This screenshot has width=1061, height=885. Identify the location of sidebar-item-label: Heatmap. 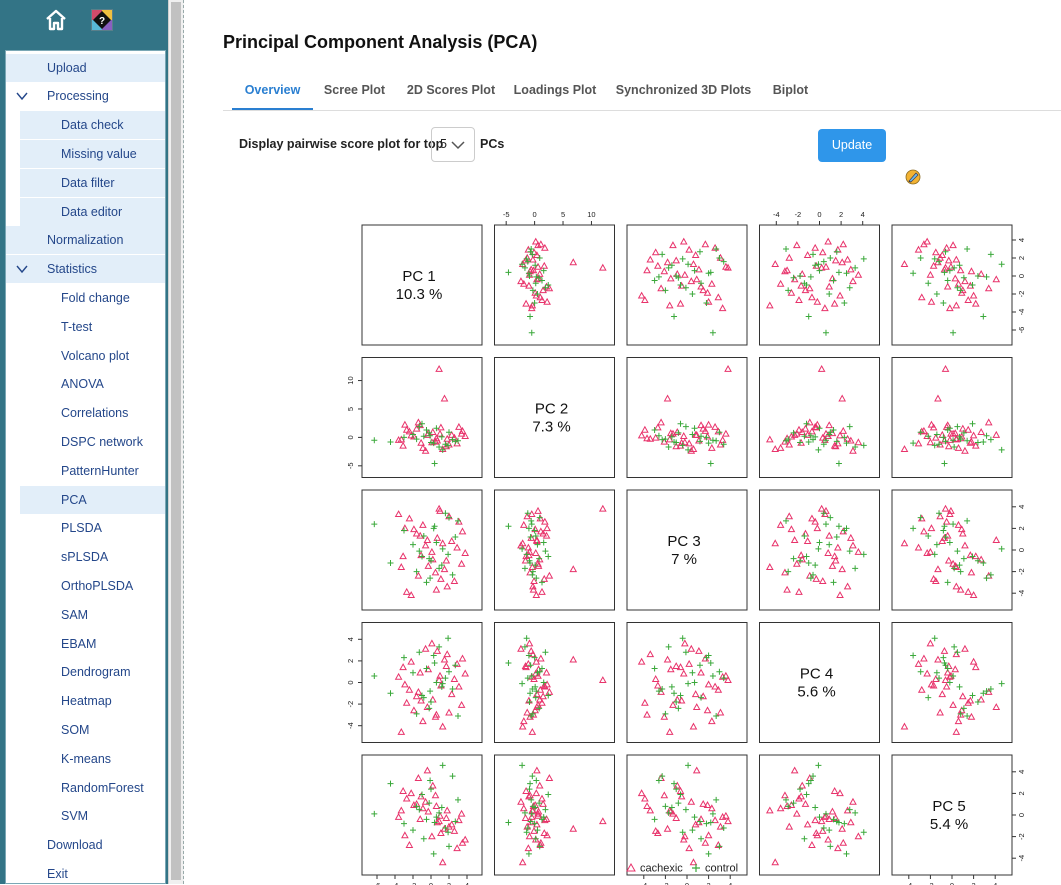
(86, 701).